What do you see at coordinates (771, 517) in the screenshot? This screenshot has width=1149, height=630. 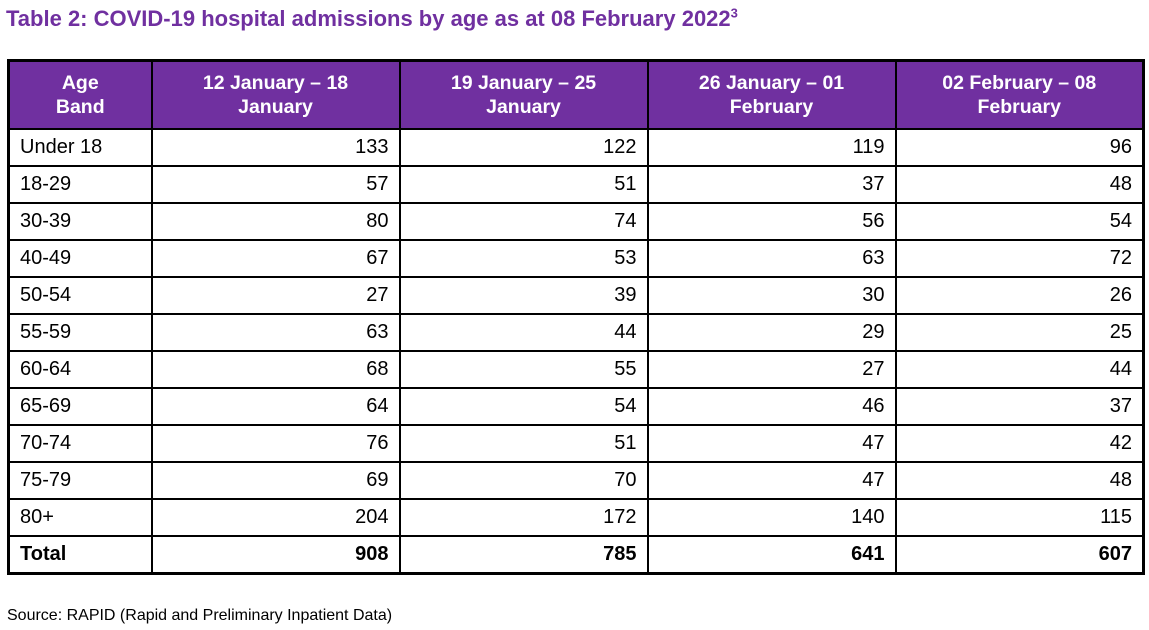 I see `admissions-value-cell: 140` at bounding box center [771, 517].